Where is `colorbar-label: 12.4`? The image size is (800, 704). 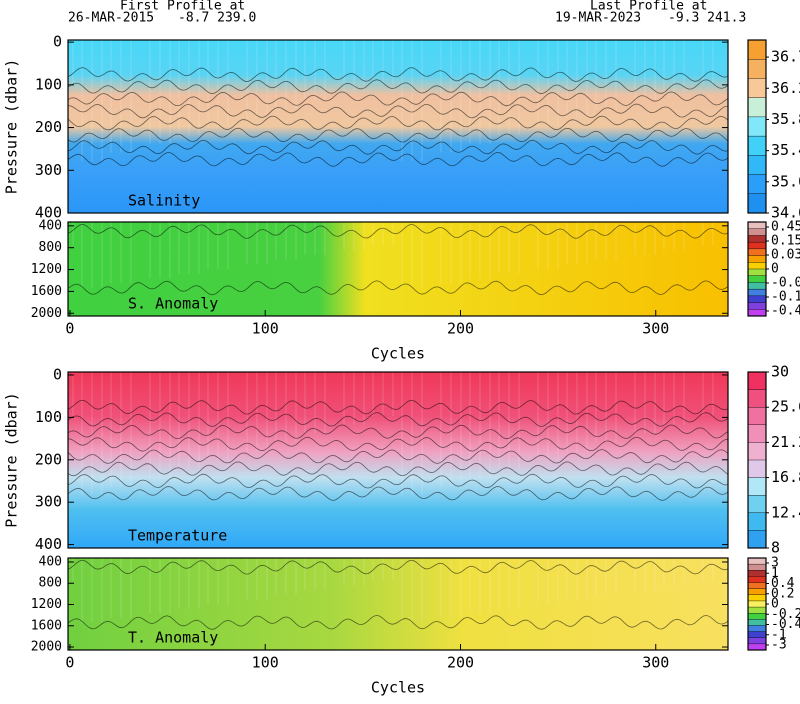
colorbar-label: 12.4 is located at coordinates (785, 512).